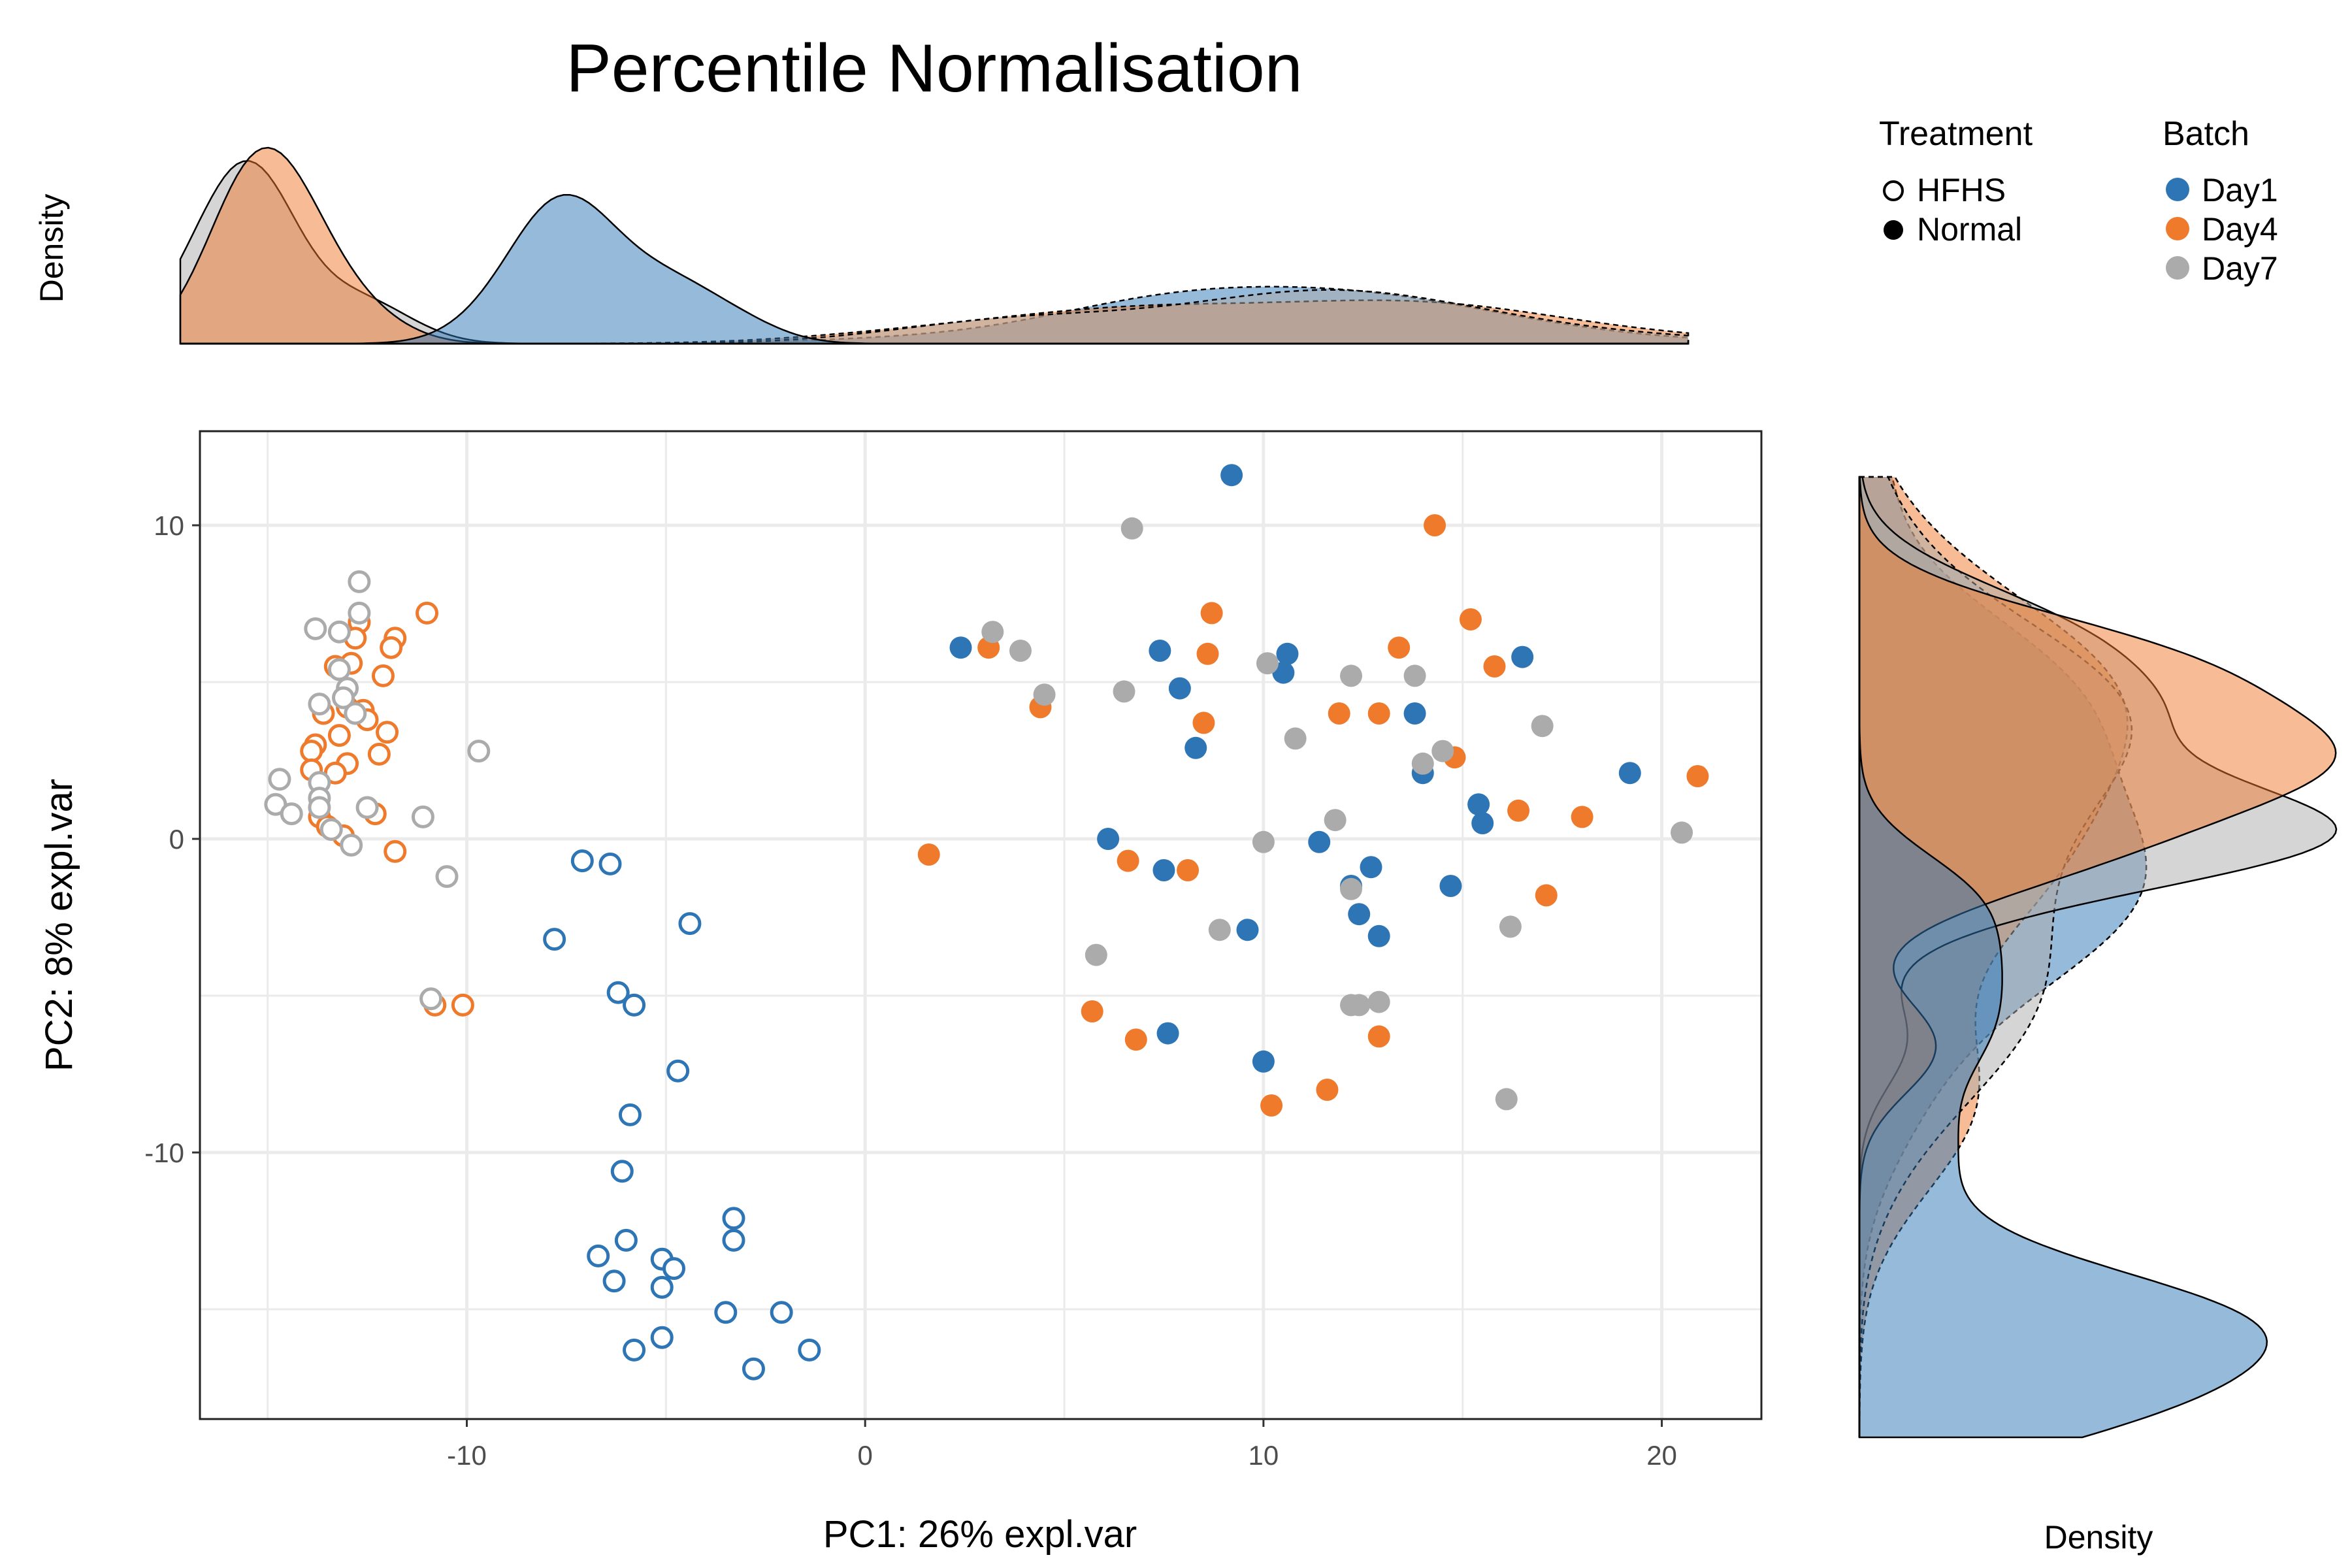 The image size is (2352, 1568). Describe the element at coordinates (59, 925) in the screenshot. I see `y-axis-title: PC2: 8% expl.var` at that location.